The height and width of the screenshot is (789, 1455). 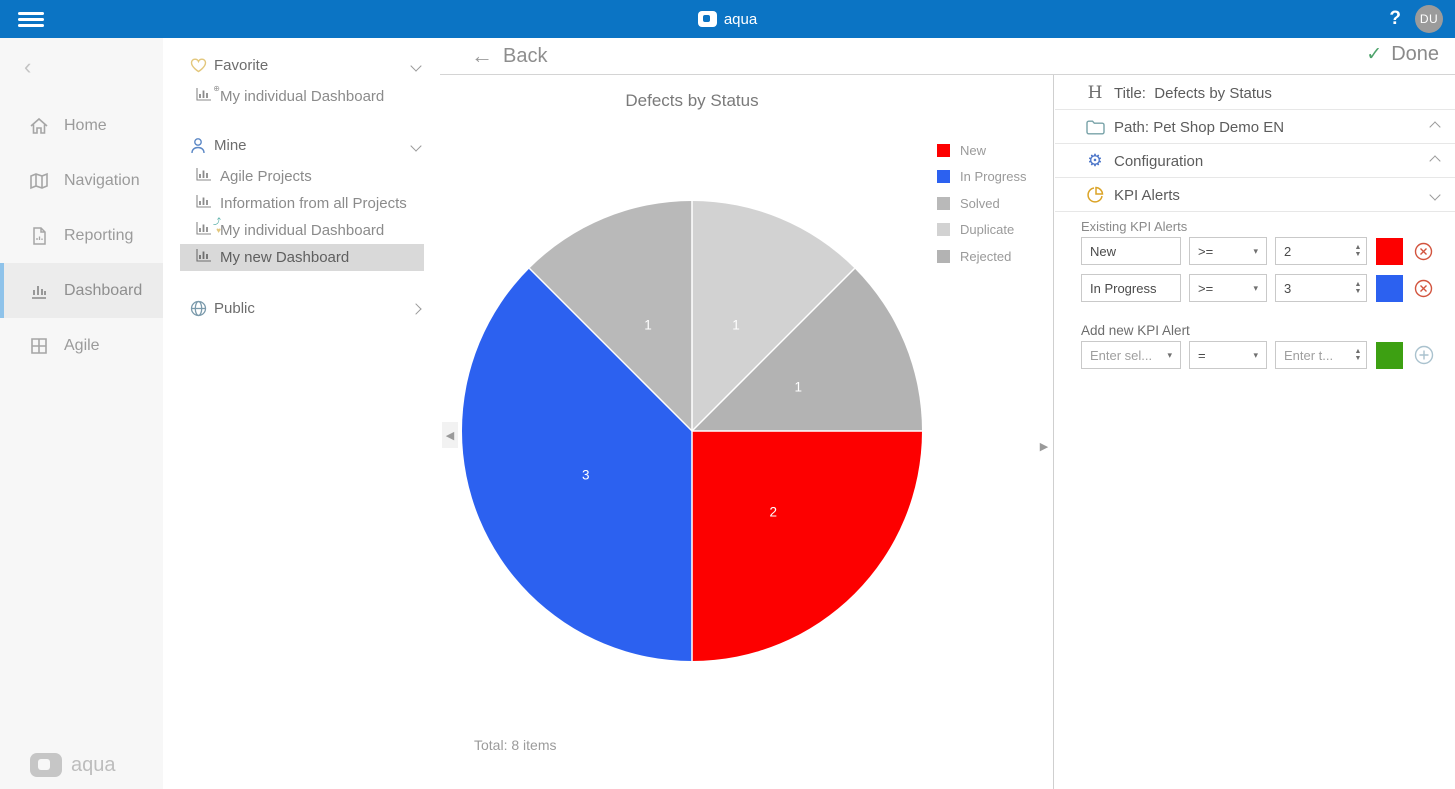 I want to click on sidebar-item-agile: Agile, so click(x=81, y=345).